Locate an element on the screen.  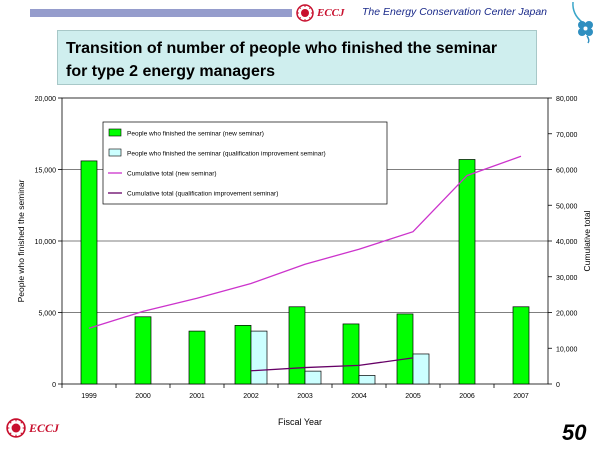
clover-logo-icon is located at coordinates (582, 22).